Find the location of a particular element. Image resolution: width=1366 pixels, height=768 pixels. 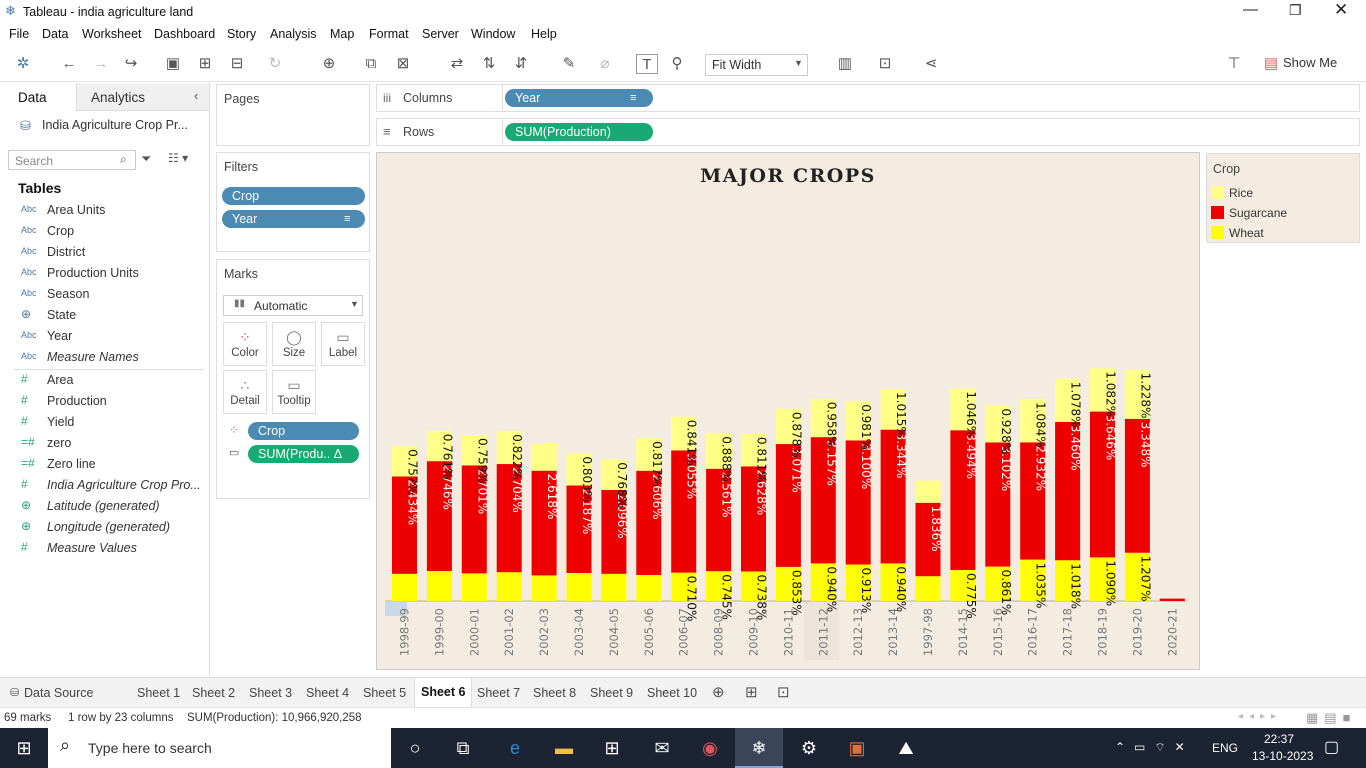

field-area-units: Abc Area Units is located at coordinates (104, 212).